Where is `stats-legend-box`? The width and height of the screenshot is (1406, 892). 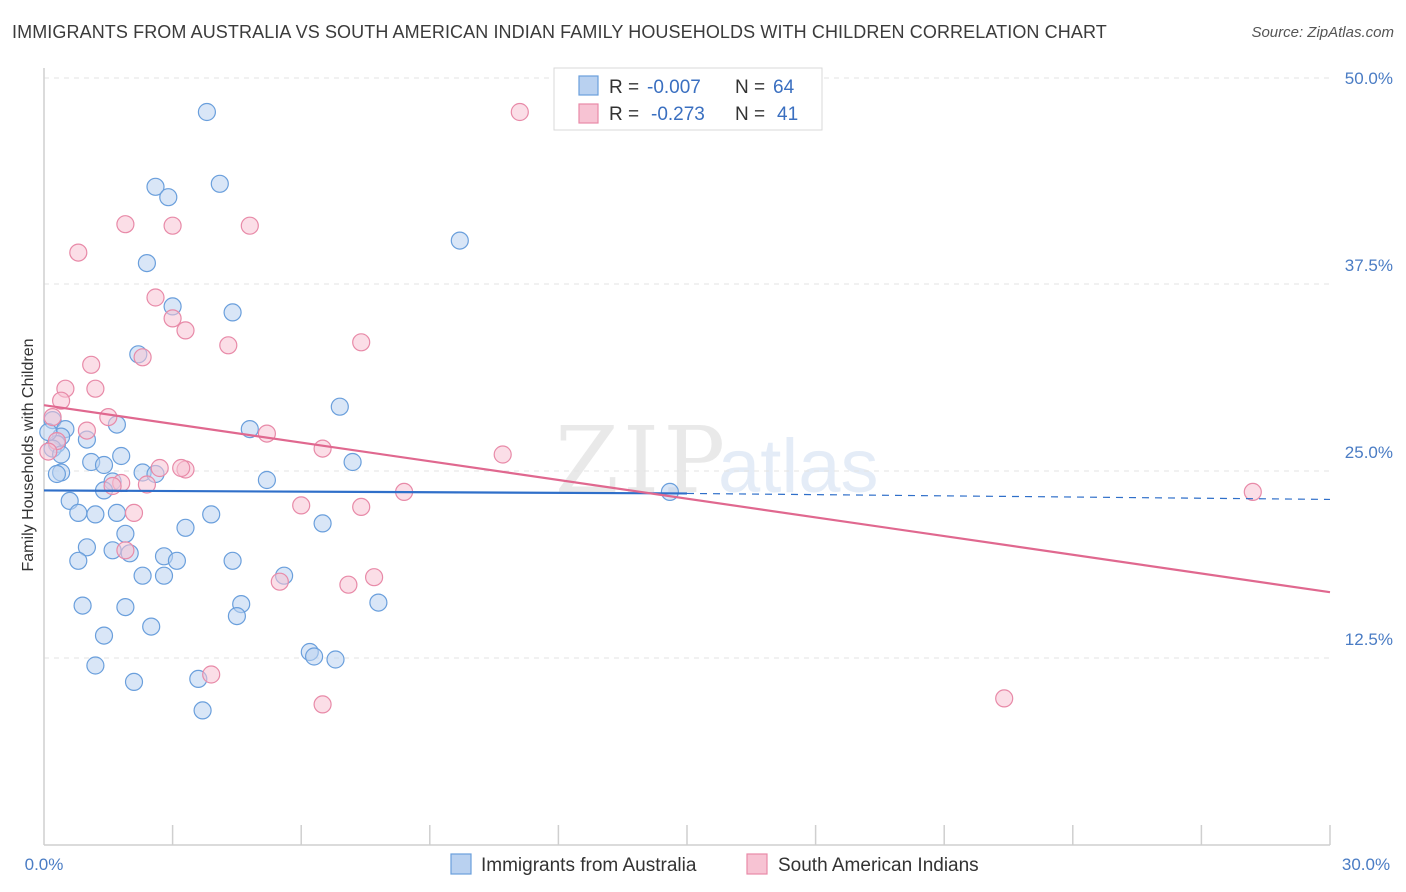 stats-legend-box is located at coordinates (688, 99).